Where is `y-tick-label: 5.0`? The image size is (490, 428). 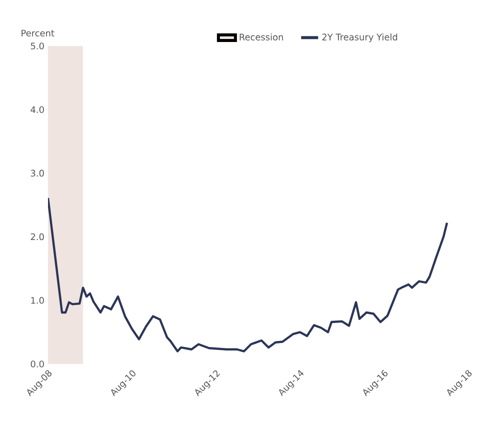
y-tick-label: 5.0 is located at coordinates (37, 46).